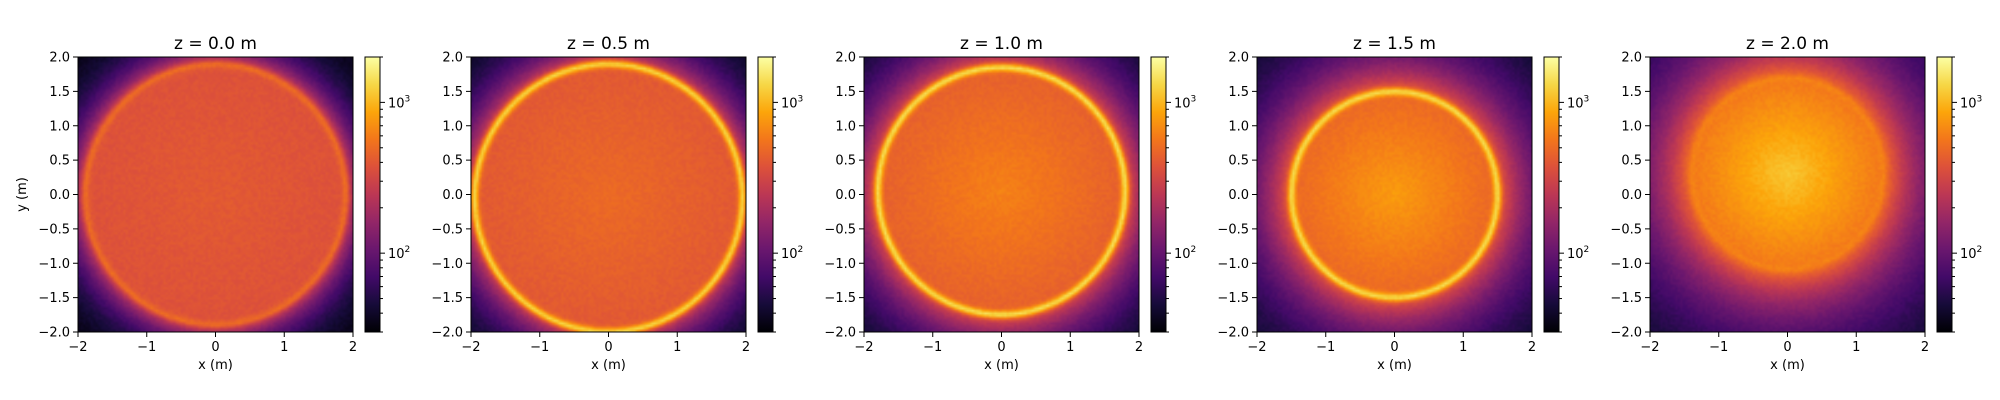  I want to click on y-axis-label: y (m), so click(22, 194).